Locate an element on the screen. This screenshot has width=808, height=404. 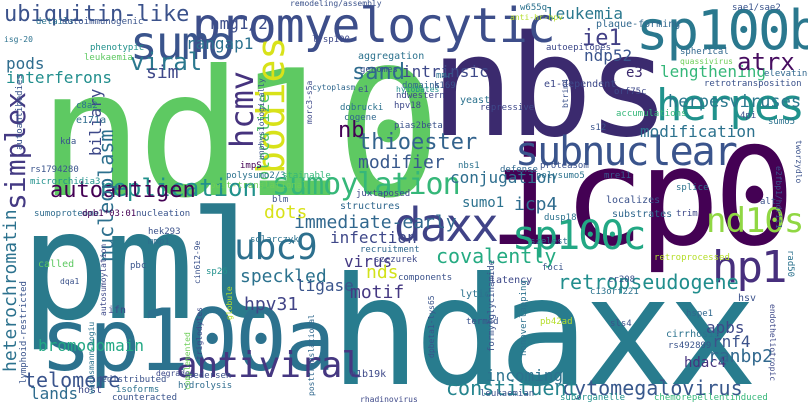
word-termed: termed is located at coordinates (482, 322).